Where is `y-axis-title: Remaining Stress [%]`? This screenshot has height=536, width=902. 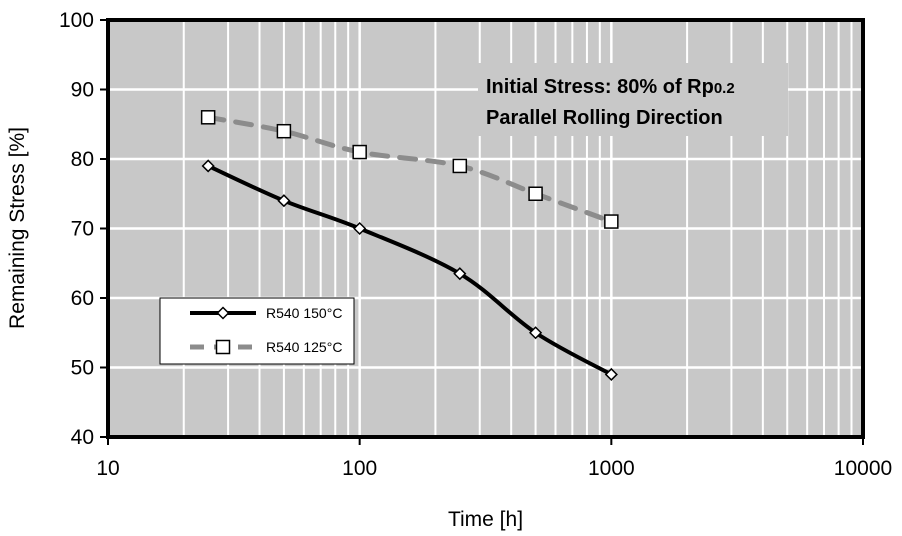 y-axis-title: Remaining Stress [%] is located at coordinates (17, 228).